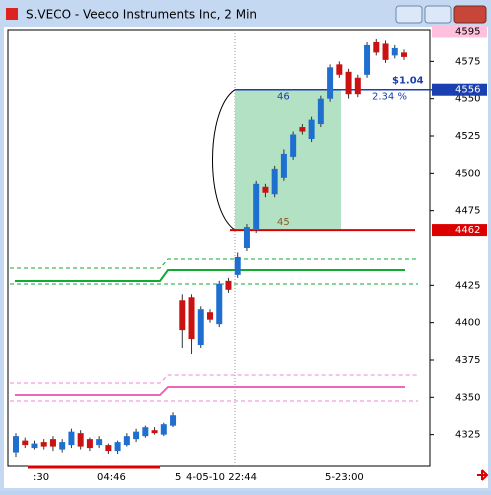 The height and width of the screenshot is (495, 491). Describe the element at coordinates (467, 230) in the screenshot. I see `price-label: 4462` at that location.